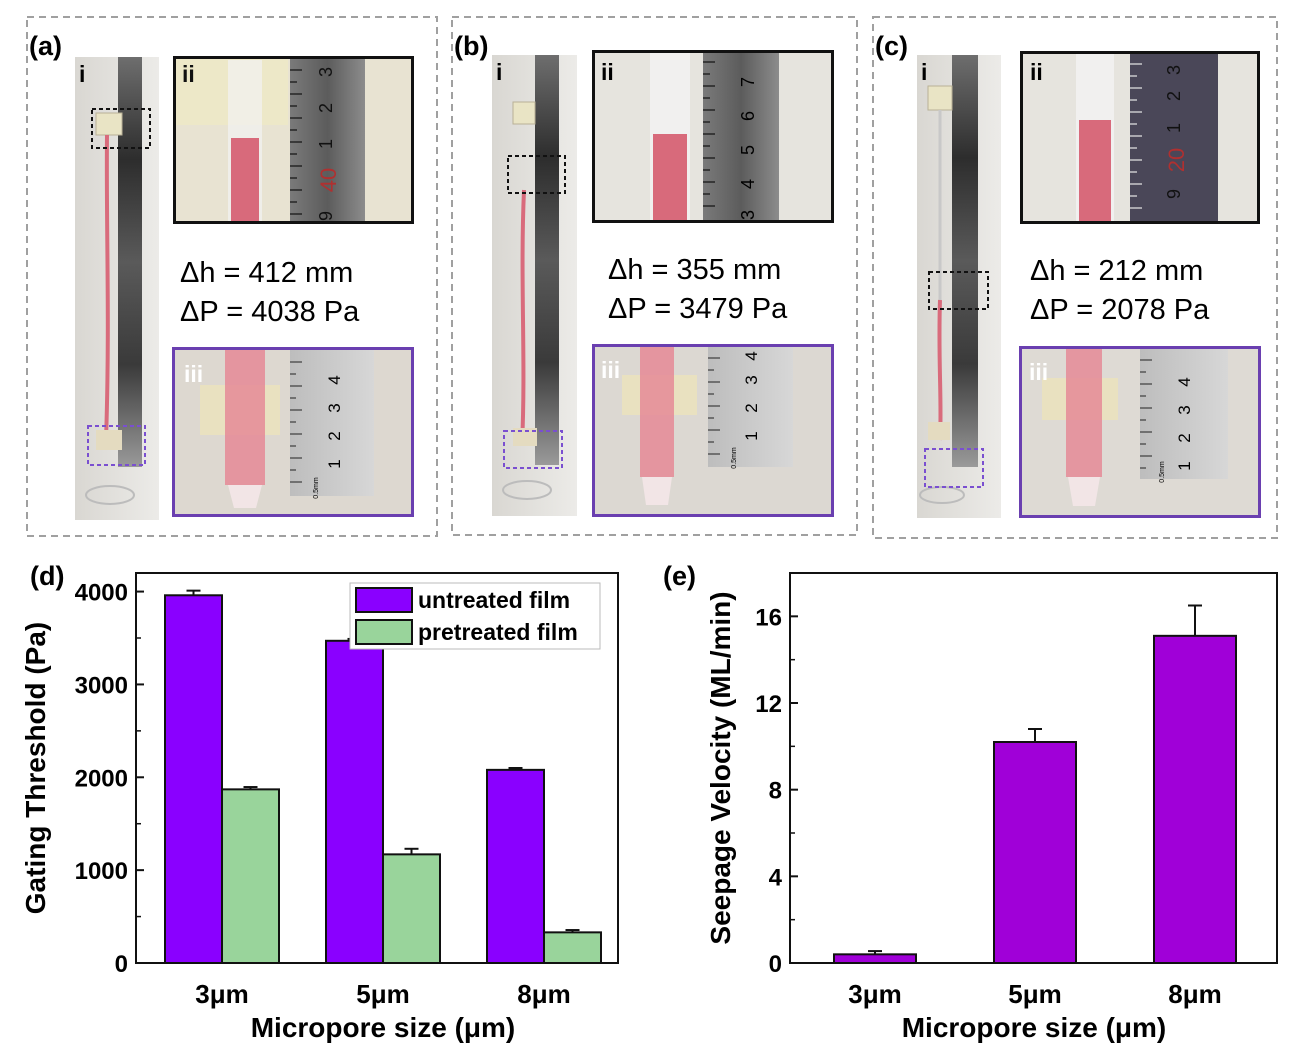  What do you see at coordinates (326, 216) in the screenshot?
I see `ruler-number: 9` at bounding box center [326, 216].